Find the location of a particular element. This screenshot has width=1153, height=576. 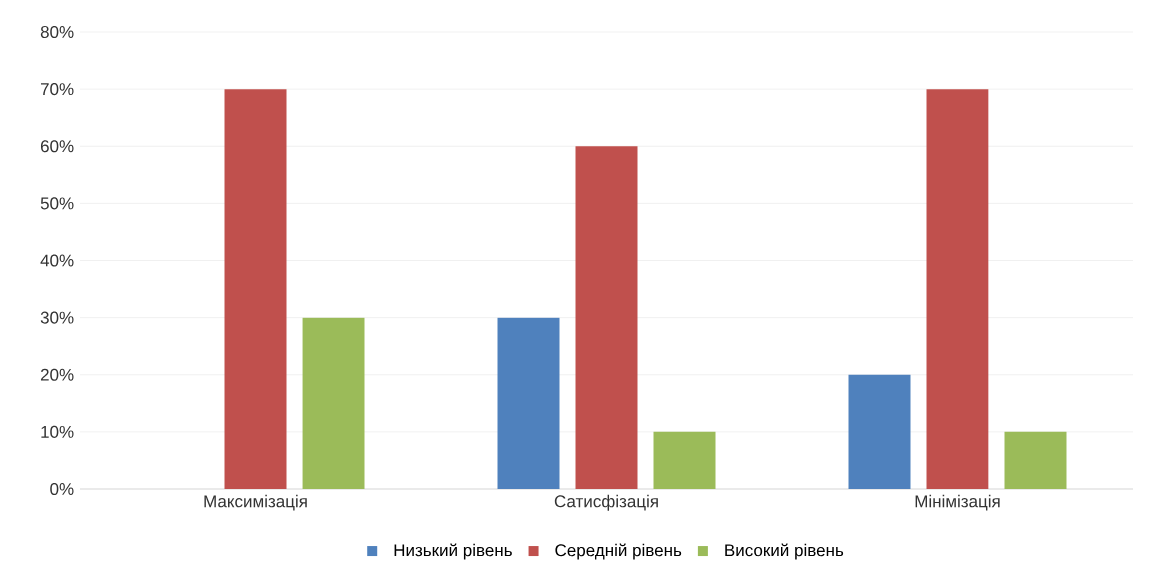

x-tick-label: Мінімізація is located at coordinates (957, 502).